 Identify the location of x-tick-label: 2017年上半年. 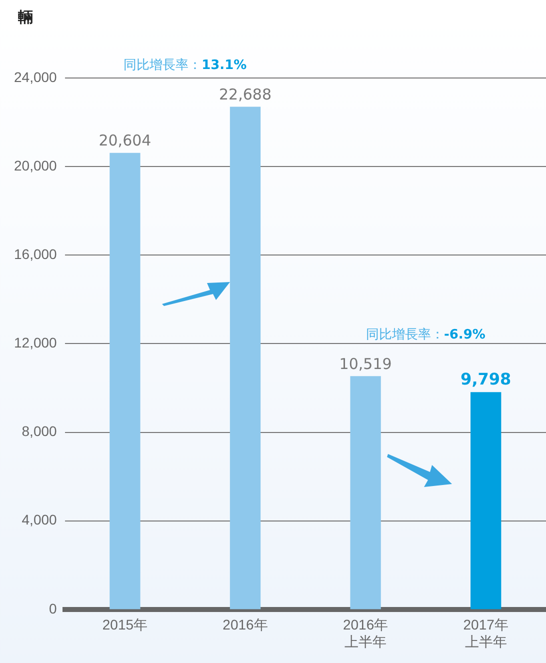
(485, 633).